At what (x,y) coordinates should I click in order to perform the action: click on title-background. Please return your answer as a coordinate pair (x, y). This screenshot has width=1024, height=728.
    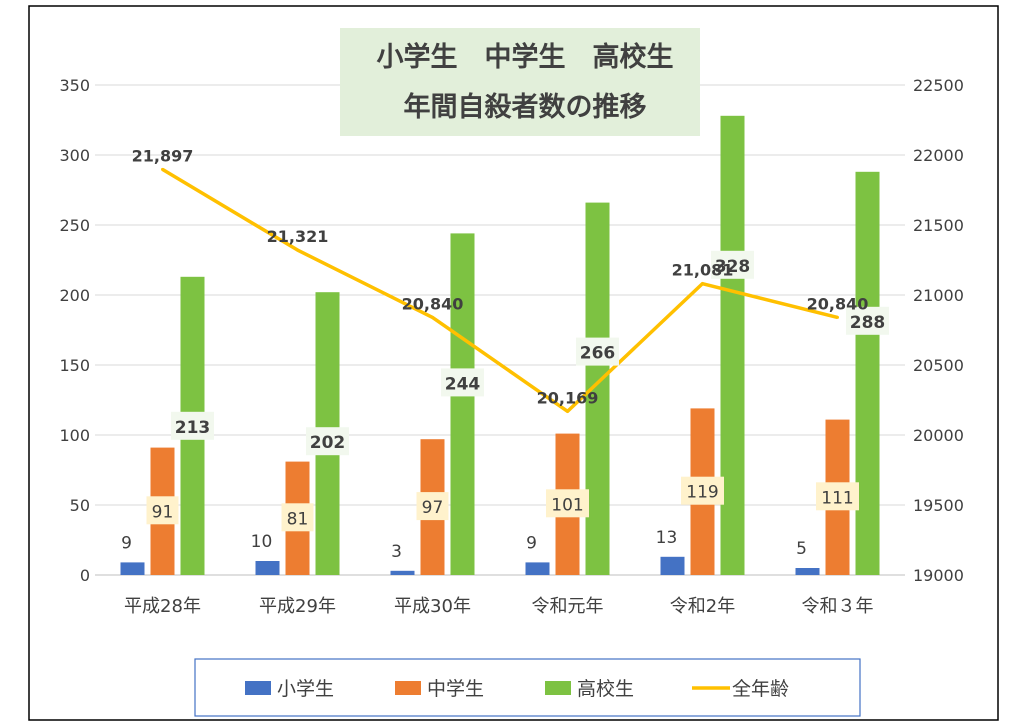
    Looking at the image, I should click on (520, 82).